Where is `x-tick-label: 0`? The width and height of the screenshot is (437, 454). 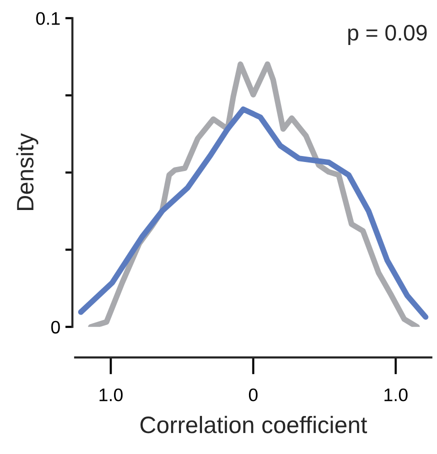 x-tick-label: 0 is located at coordinates (253, 395).